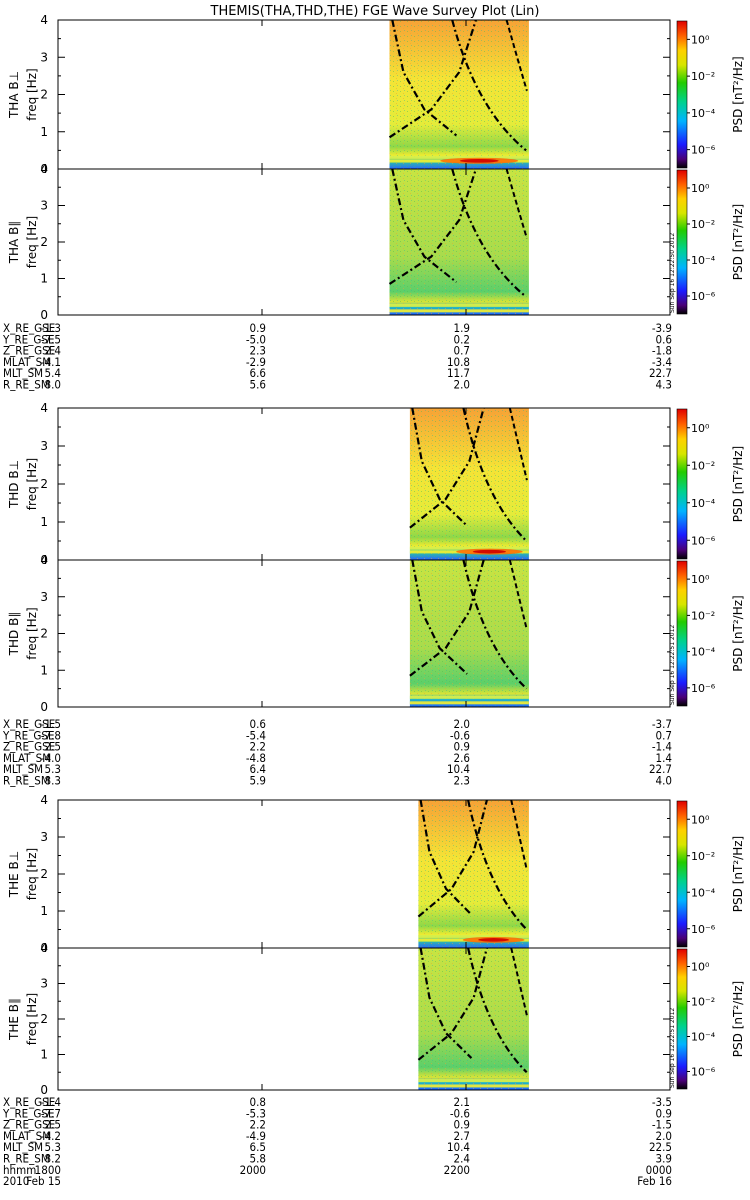 The image size is (750, 1200). Describe the element at coordinates (258, 1147) in the screenshot. I see `ephemeris-value: 6.5` at that location.